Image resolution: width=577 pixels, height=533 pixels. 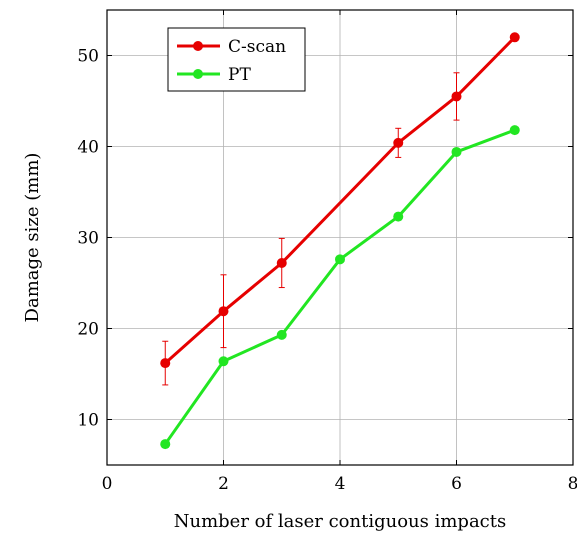 I want to click on y-tick-label: 40, so click(x=88, y=148).